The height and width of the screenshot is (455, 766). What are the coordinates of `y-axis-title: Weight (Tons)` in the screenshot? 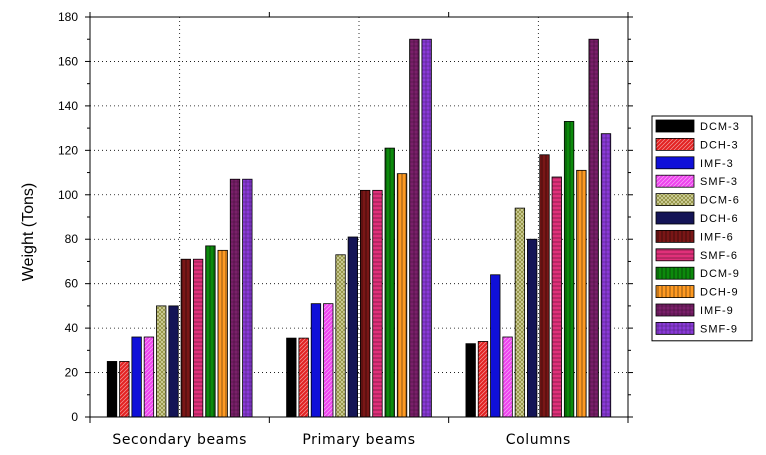 It's located at (28, 232).